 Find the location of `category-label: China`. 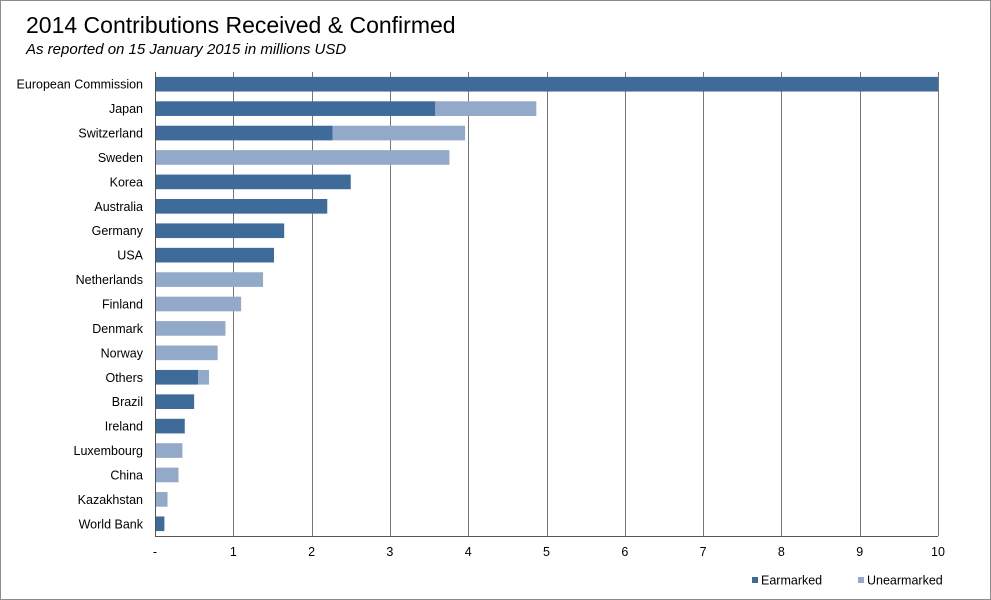

category-label: China is located at coordinates (126, 475).